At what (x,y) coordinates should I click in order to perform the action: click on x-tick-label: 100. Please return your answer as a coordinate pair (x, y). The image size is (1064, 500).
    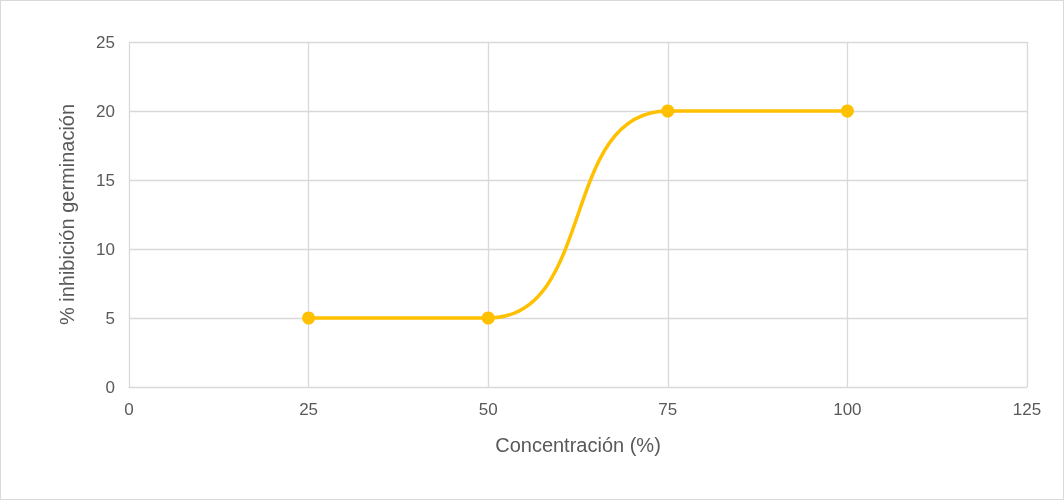
    Looking at the image, I should click on (847, 409).